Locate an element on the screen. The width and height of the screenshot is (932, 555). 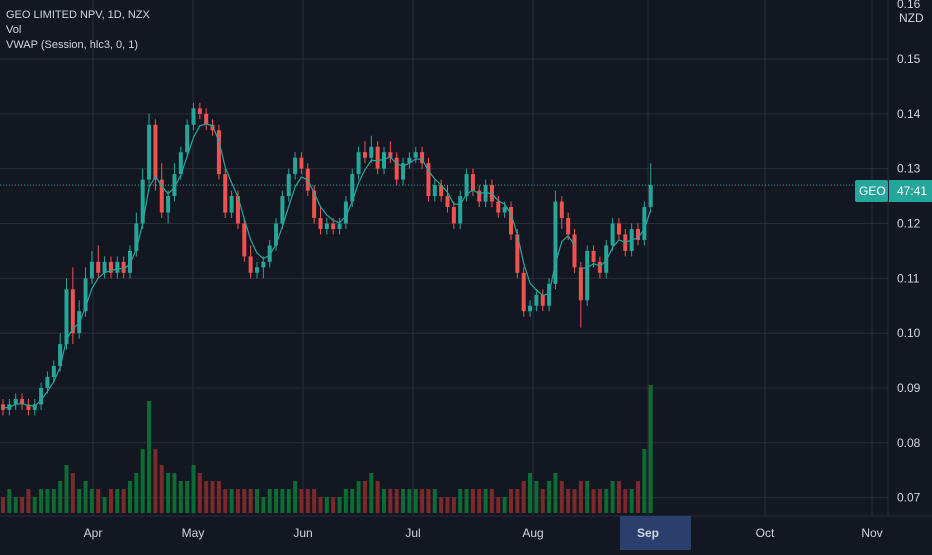
price-axis-top-label: 0.16 is located at coordinates (909, 5).